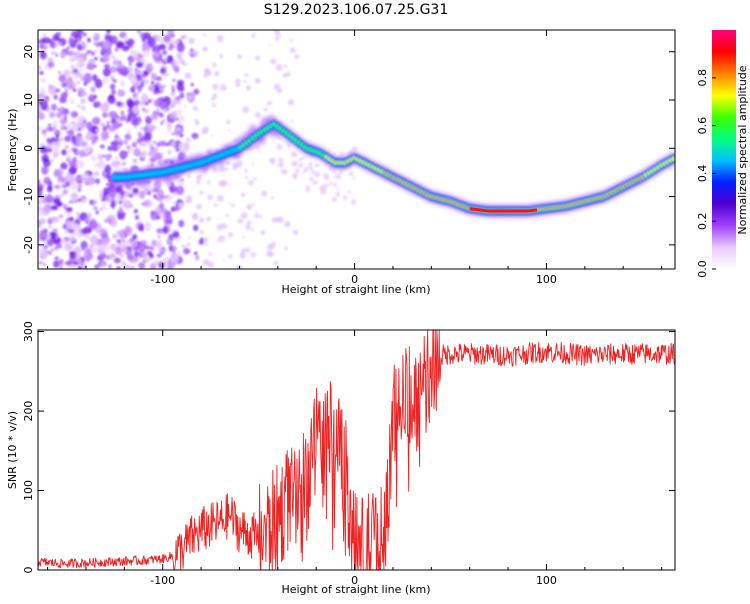 The width and height of the screenshot is (750, 604). I want to click on colorbar-tick-label: 0.8, so click(702, 78).